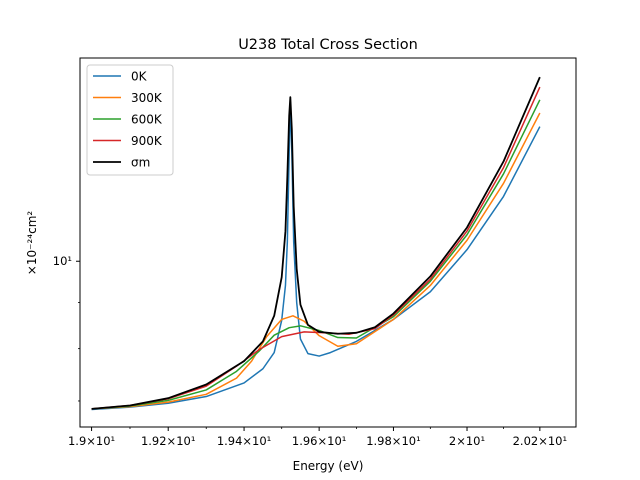  Describe the element at coordinates (91, 441) in the screenshot. I see `x-tick-label-0: 1.9×10¹` at that location.